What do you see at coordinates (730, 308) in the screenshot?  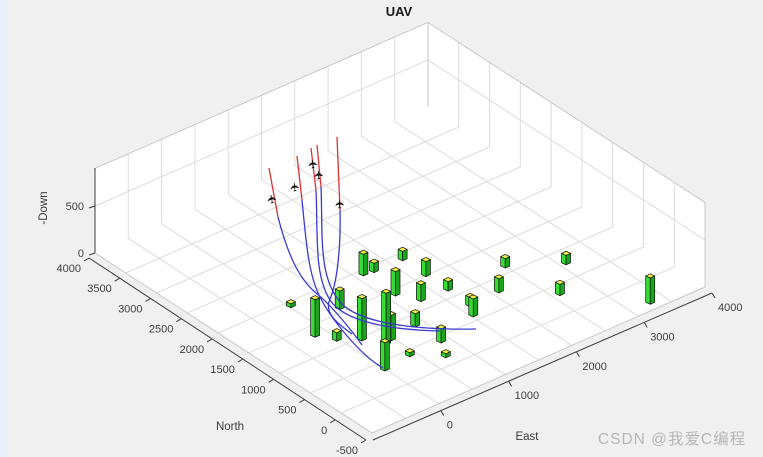 I see `east-tick-label: 4000` at bounding box center [730, 308].